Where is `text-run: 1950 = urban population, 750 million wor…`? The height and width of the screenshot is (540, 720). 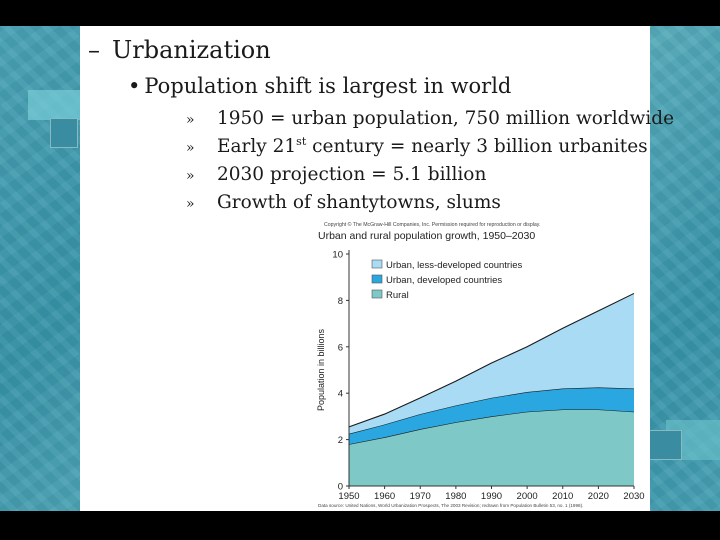 text-run: 1950 = urban population, 750 million wor… is located at coordinates (446, 118).